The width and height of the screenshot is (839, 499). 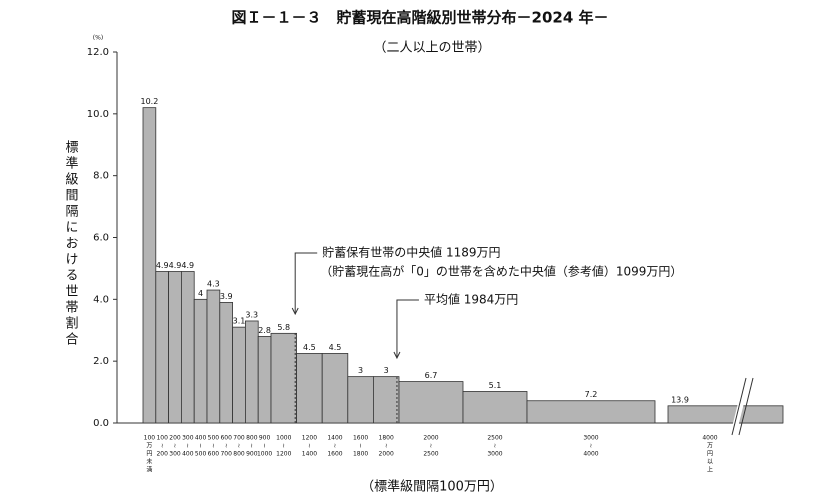 I want to click on y-axis-title: 標準級間隔における世帯割合, so click(x=71, y=244).